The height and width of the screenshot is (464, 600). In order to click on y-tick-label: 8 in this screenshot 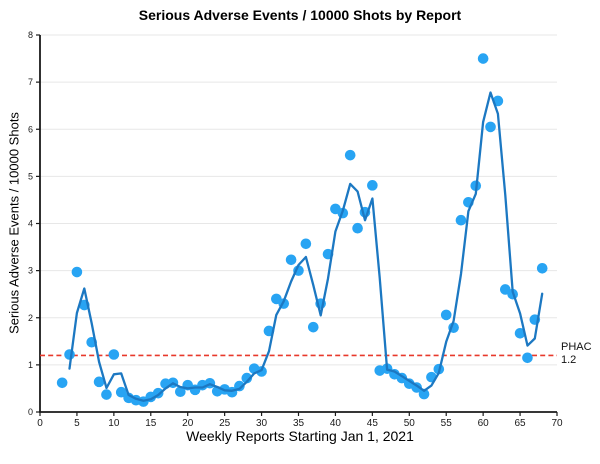, I will do `click(30, 35)`.